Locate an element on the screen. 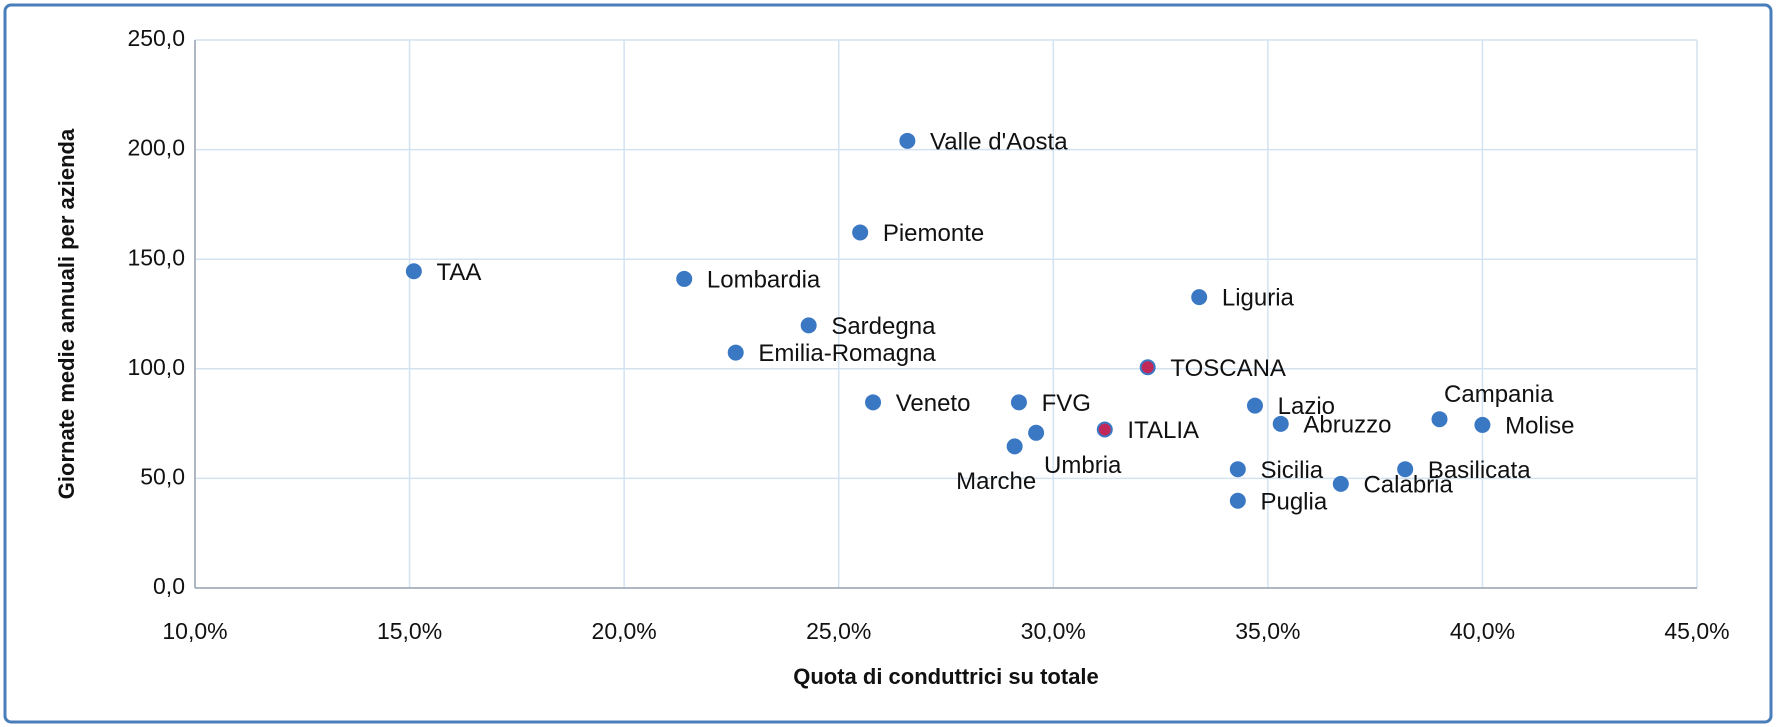 The height and width of the screenshot is (727, 1776). point-label: Lombardia is located at coordinates (764, 280).